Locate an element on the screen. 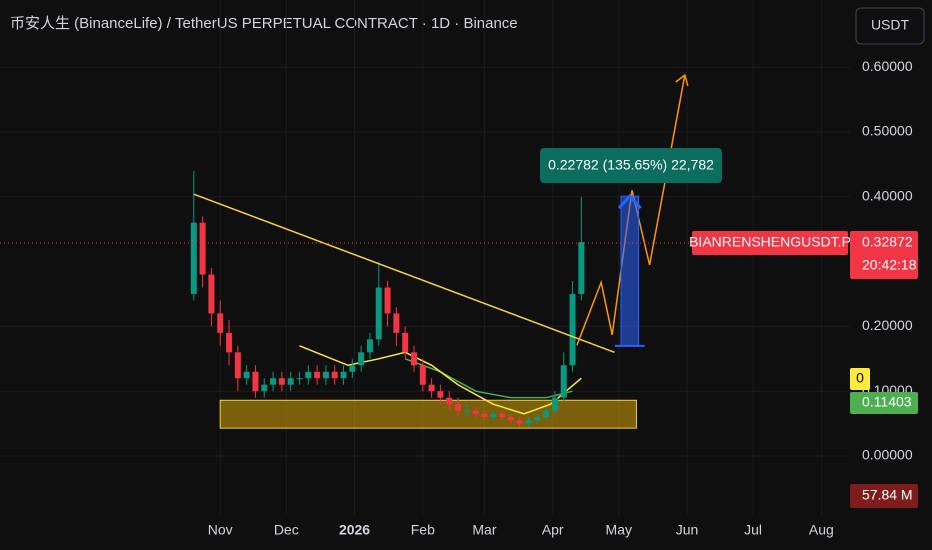 The width and height of the screenshot is (932, 550). y-tick-label: 0.40000 is located at coordinates (887, 196).